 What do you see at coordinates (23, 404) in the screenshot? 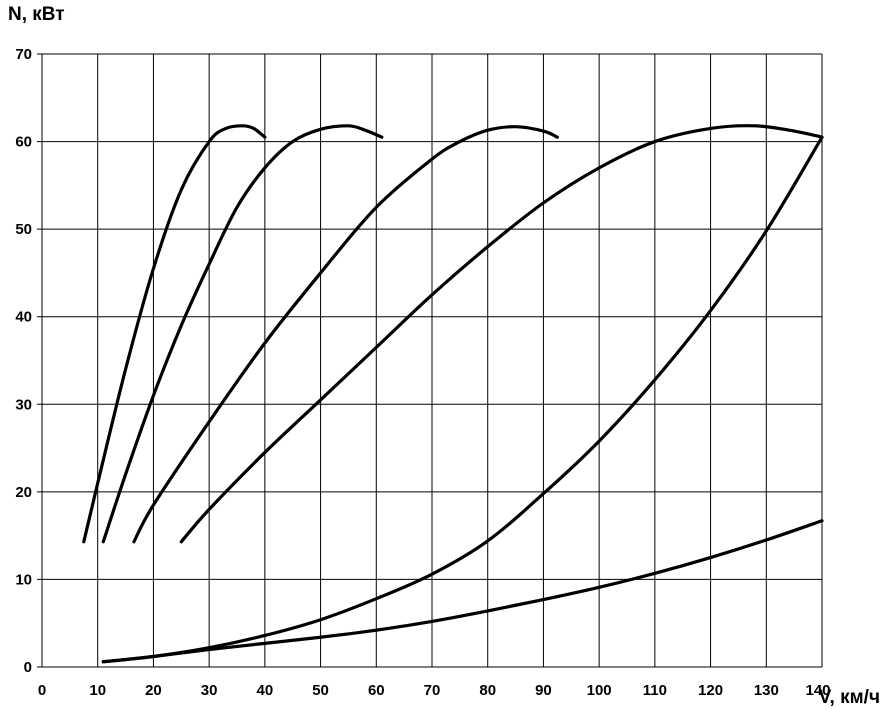
I see `y-tick-label: 30` at bounding box center [23, 404].